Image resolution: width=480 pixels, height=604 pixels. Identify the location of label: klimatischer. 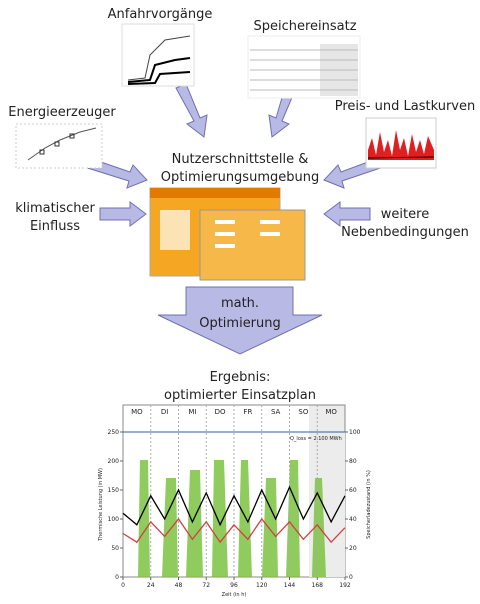
(55, 208).